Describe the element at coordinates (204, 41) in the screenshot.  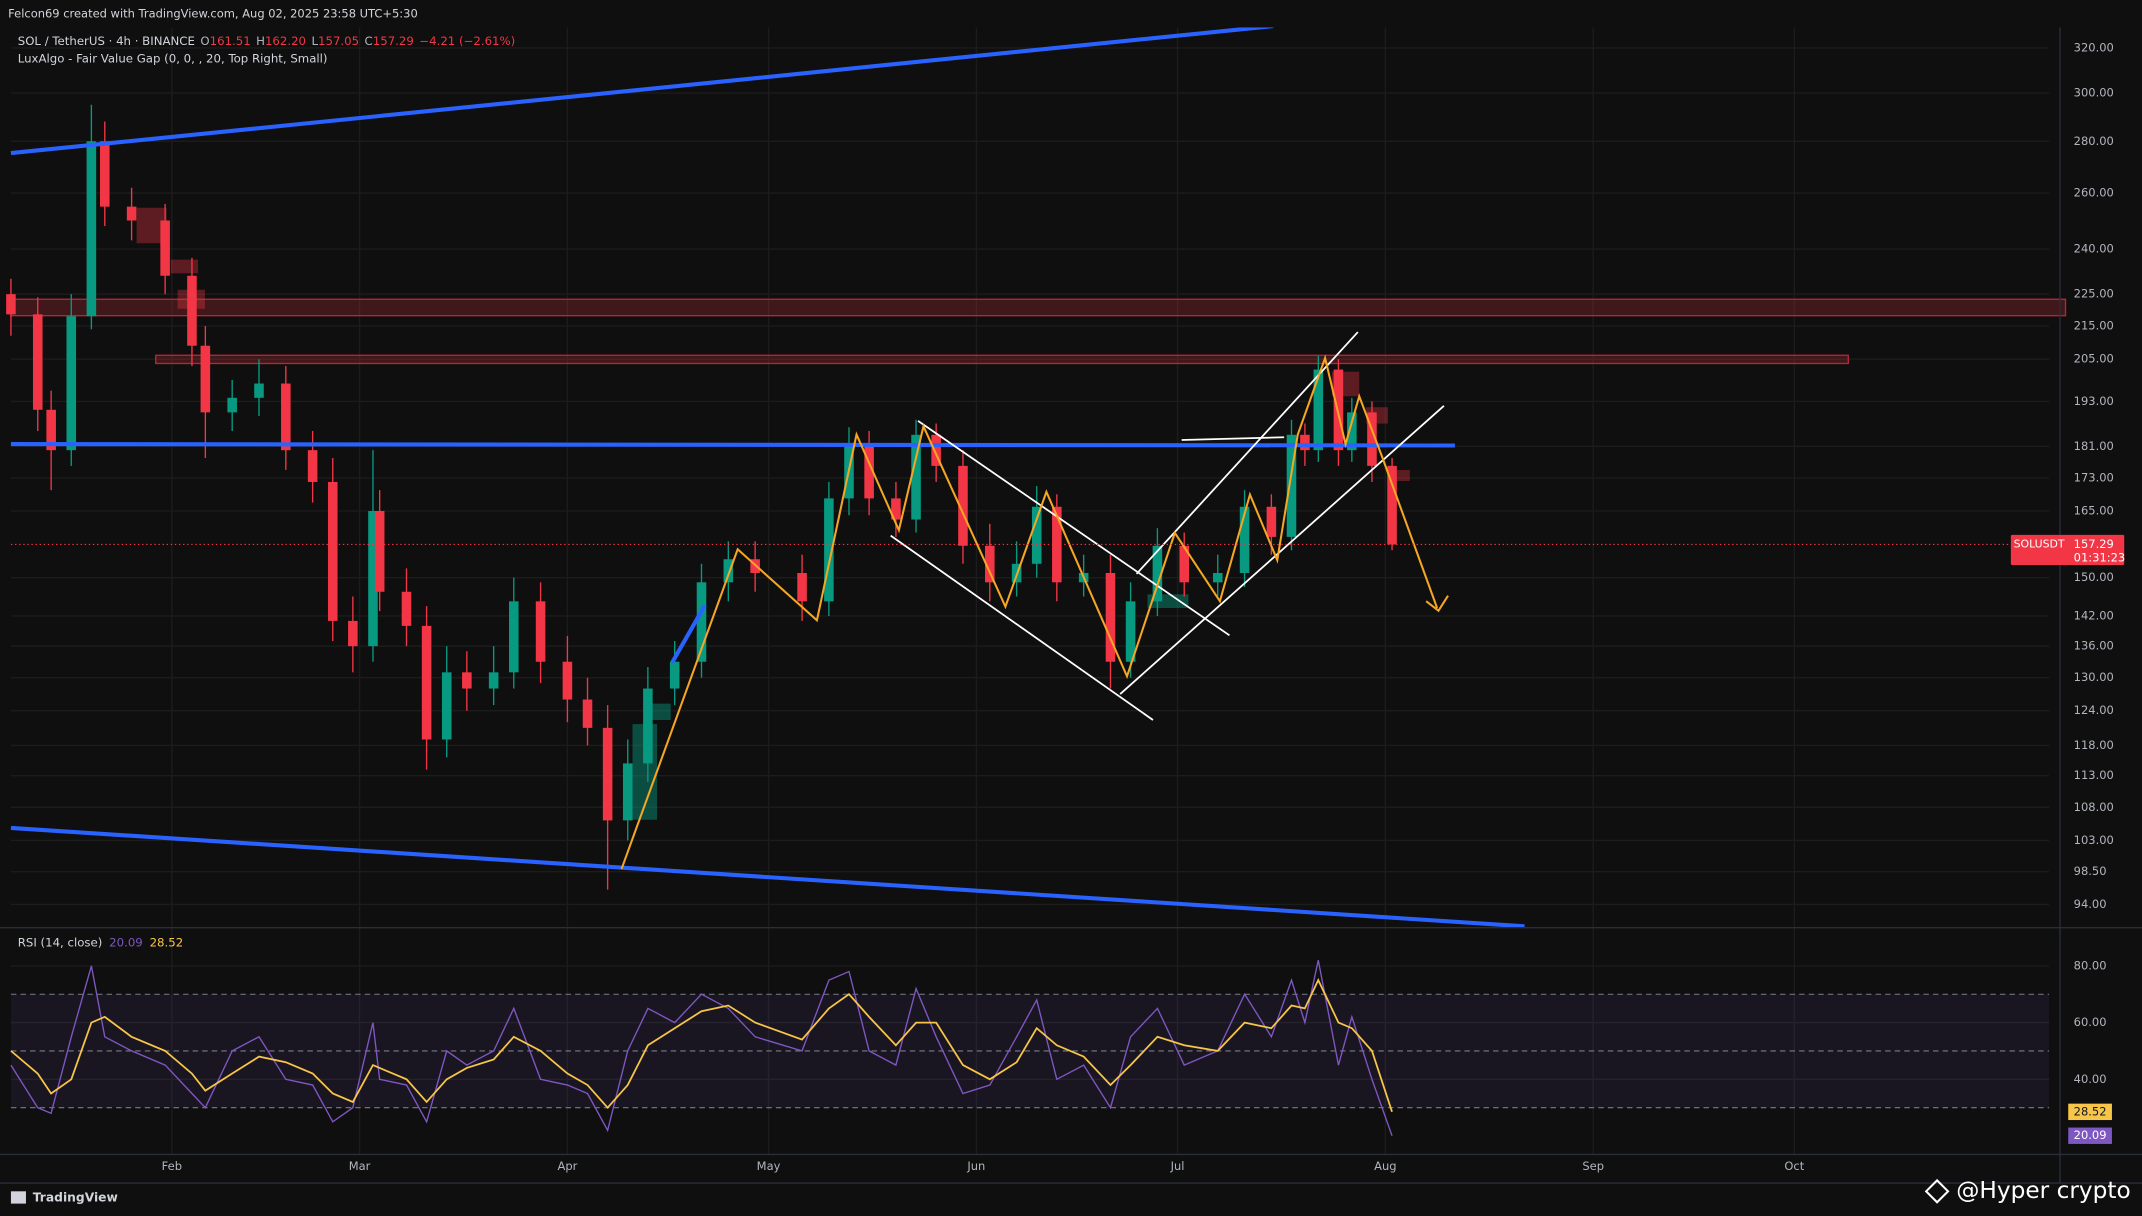
I see `ohlc-key: O` at that location.